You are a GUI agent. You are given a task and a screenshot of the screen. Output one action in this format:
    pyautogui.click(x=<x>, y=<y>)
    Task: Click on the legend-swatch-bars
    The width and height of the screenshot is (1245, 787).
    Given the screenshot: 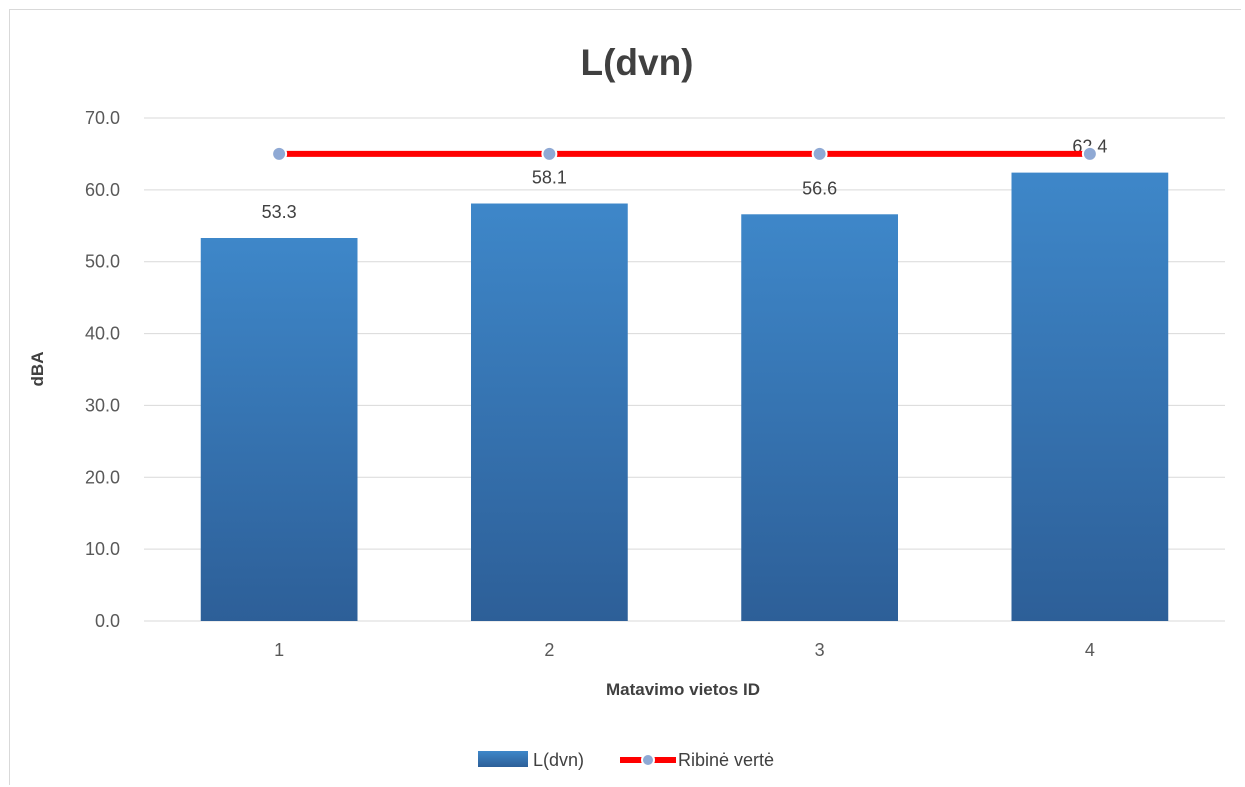 What is the action you would take?
    pyautogui.click(x=503, y=759)
    